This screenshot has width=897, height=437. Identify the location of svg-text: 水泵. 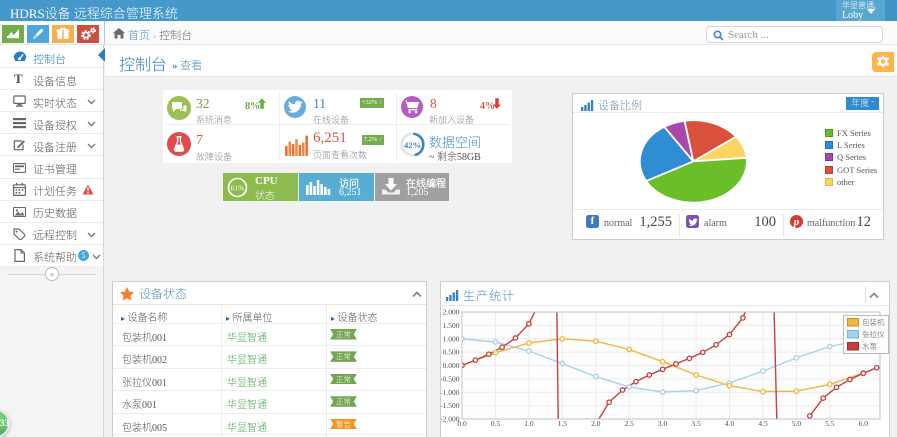
(869, 346).